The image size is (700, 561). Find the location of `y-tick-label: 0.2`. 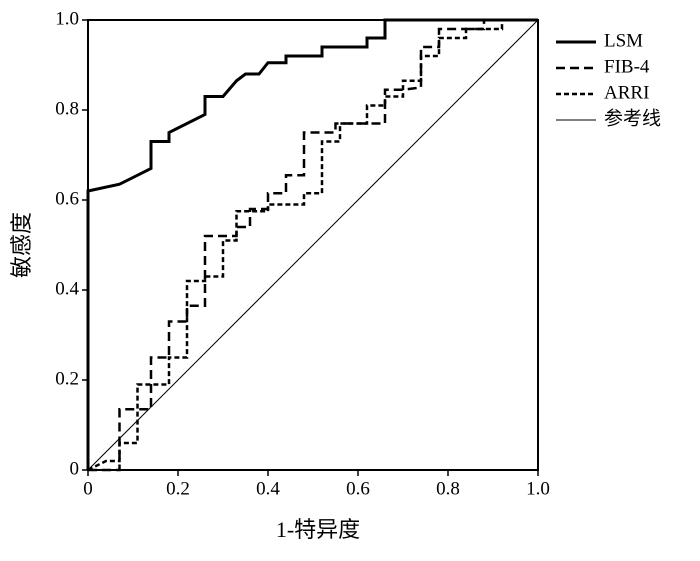

y-tick-label: 0.2 is located at coordinates (67, 378).